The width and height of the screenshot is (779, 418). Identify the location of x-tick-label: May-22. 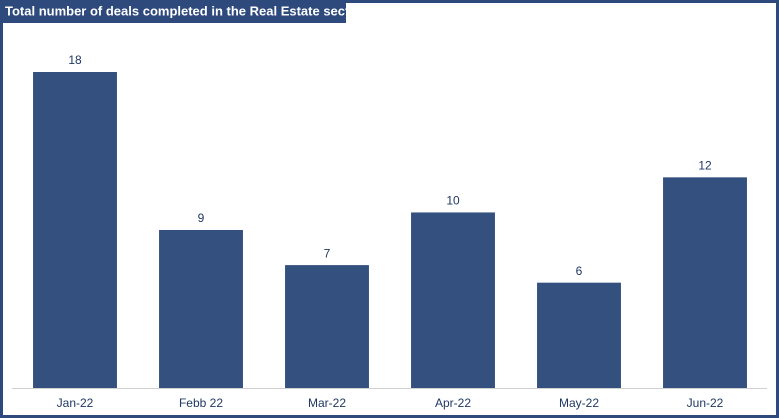
(579, 403).